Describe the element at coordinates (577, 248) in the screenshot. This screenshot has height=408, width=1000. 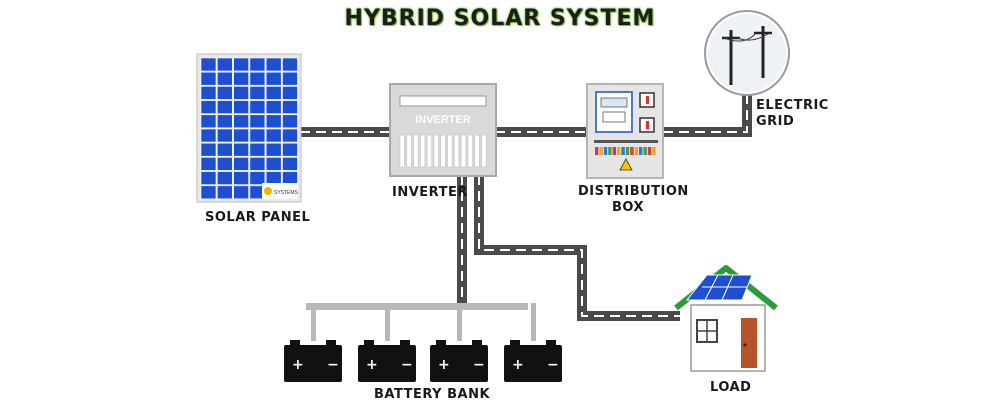
I see `cable-inverter-load` at that location.